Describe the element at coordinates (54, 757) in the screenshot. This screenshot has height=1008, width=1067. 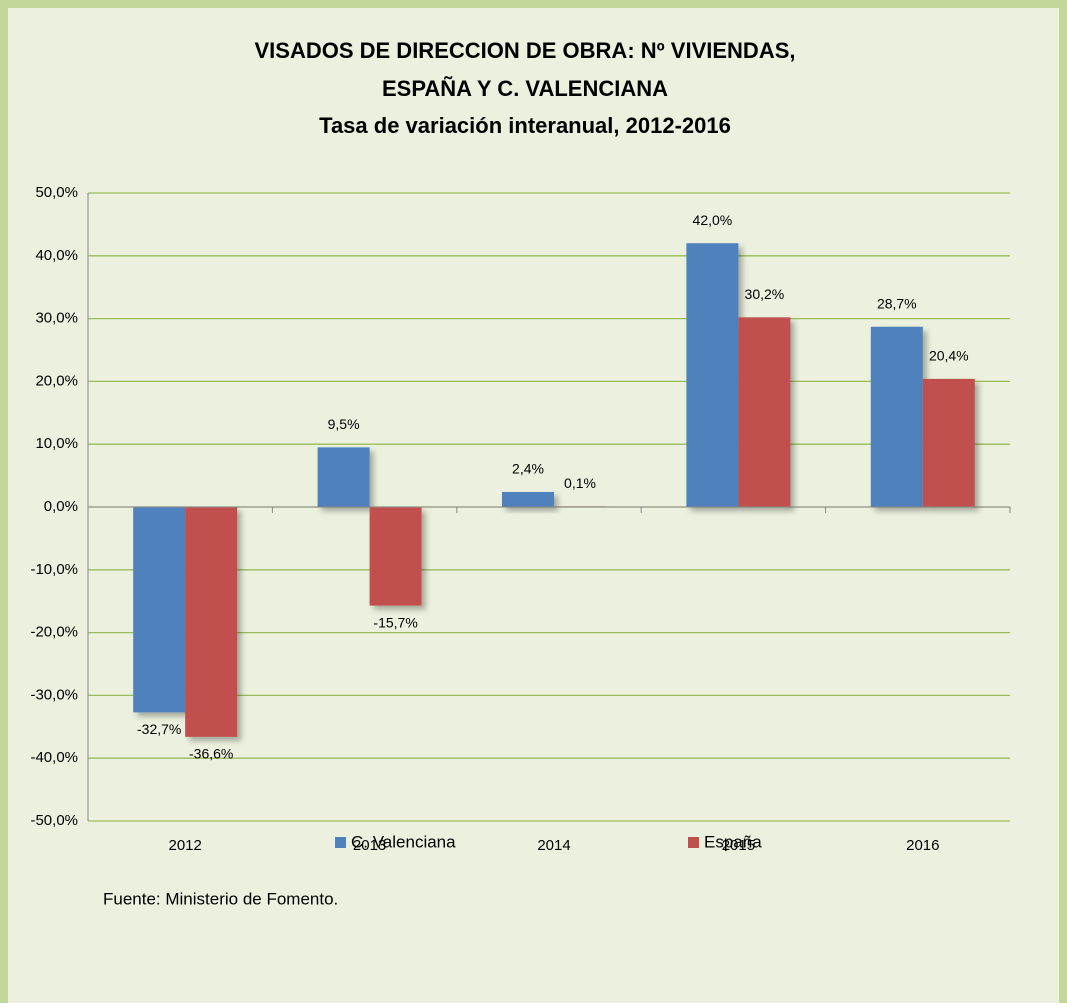
I see `y-tick-label: -40,0%` at that location.